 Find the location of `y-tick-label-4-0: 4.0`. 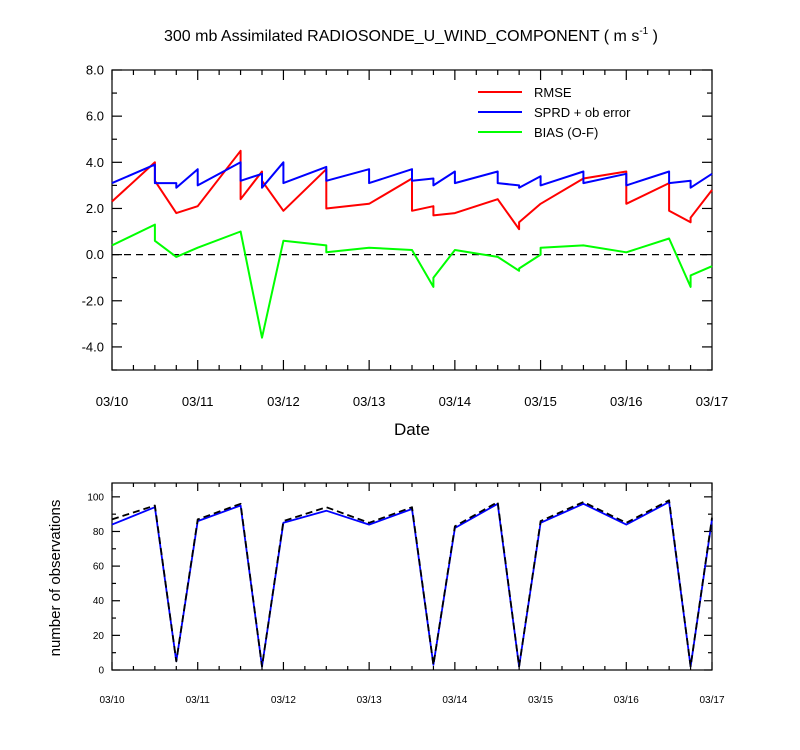

y-tick-label-4-0: 4.0 is located at coordinates (95, 162).